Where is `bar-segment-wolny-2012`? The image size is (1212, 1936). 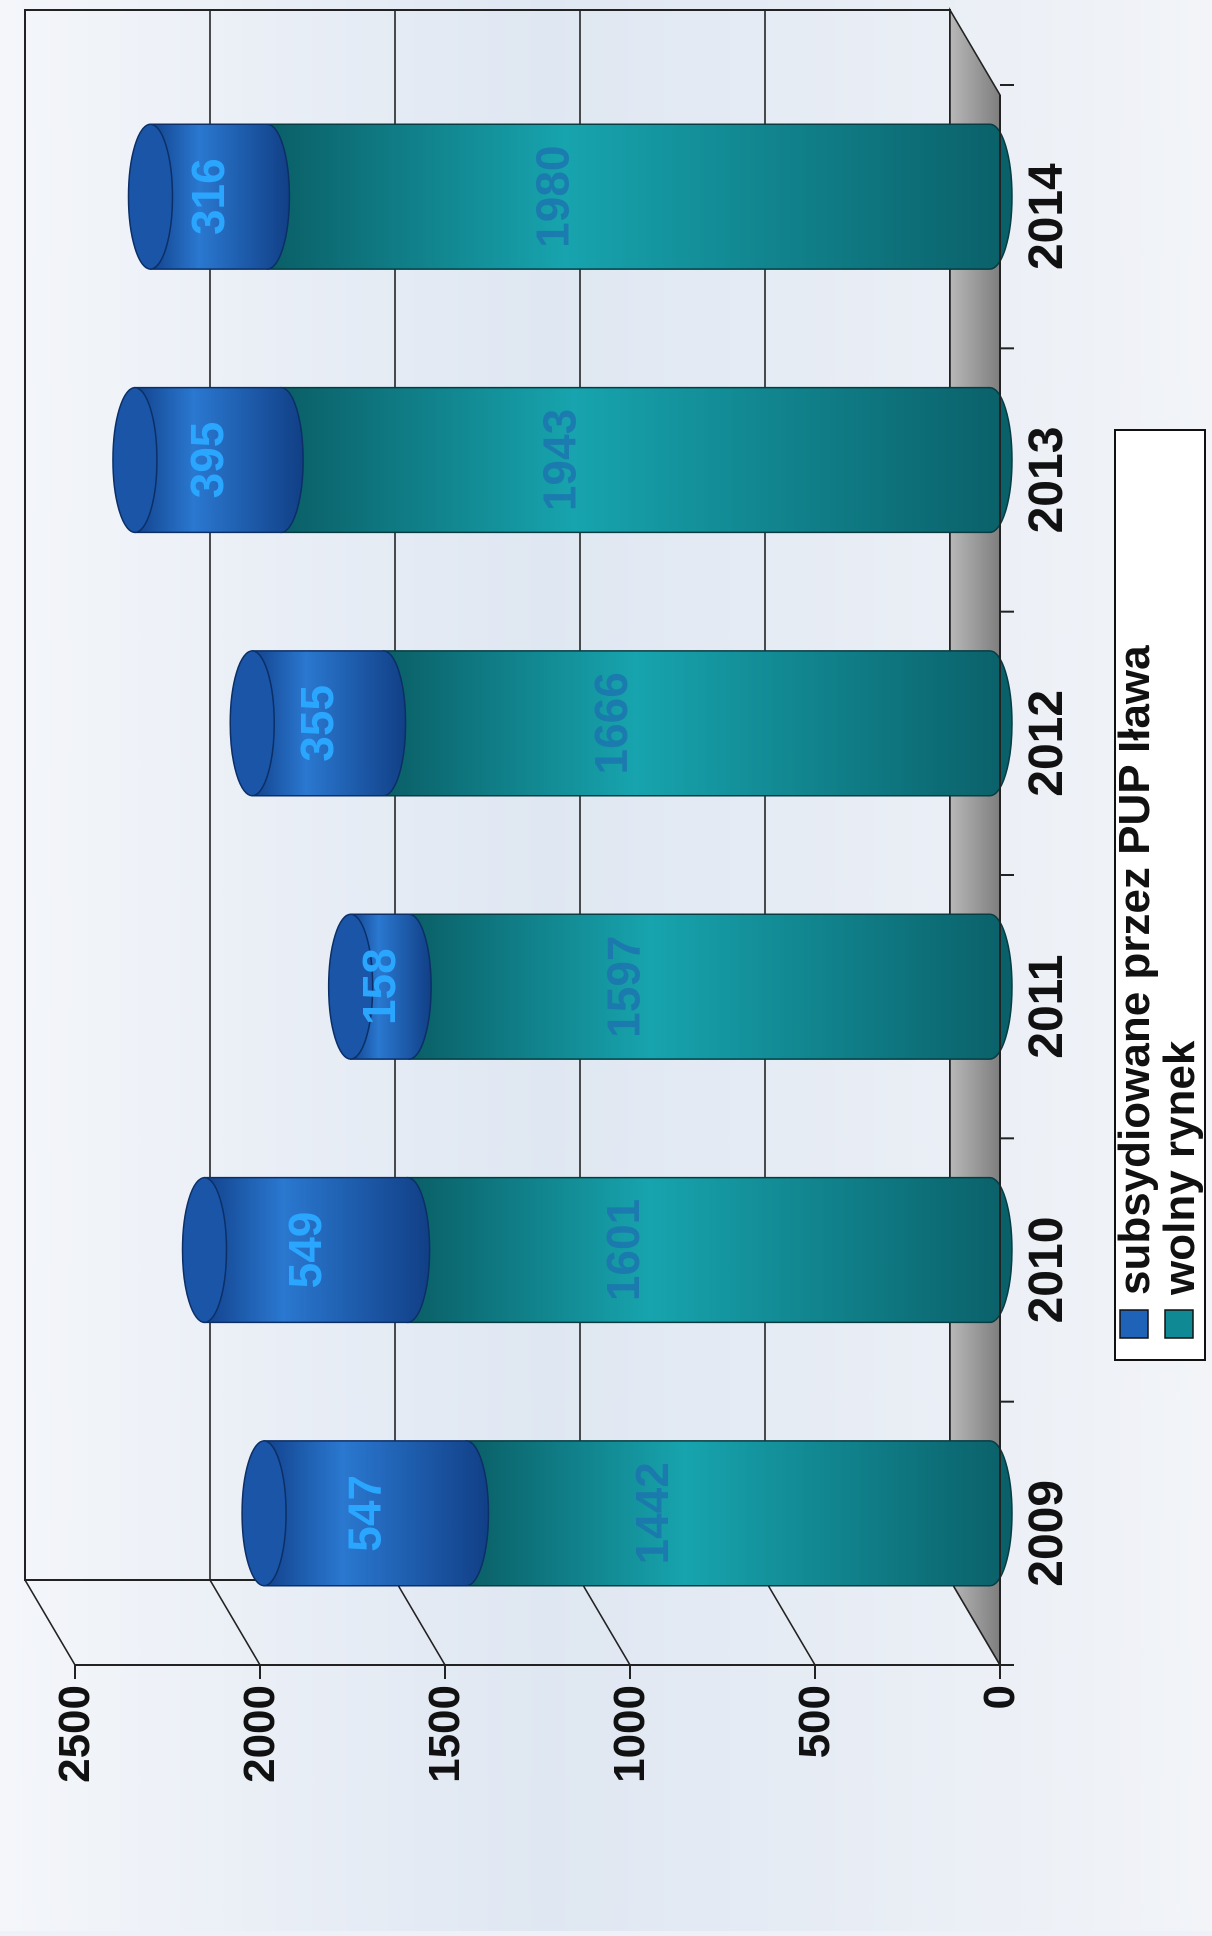 bar-segment-wolny-2012 is located at coordinates (697, 723).